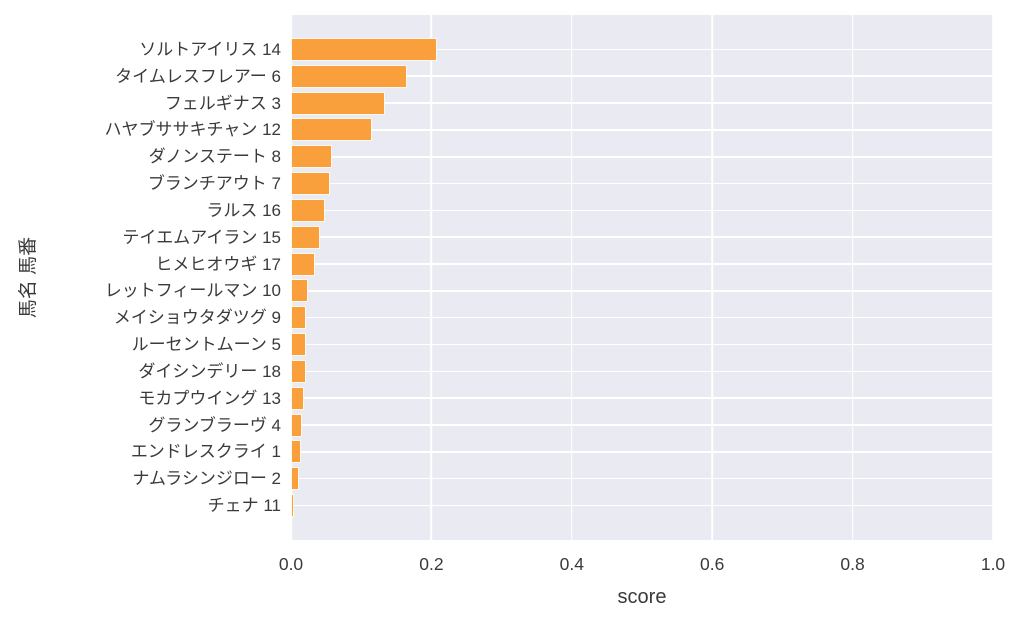 The width and height of the screenshot is (1024, 627). I want to click on chart-row: ダイシンデリー 18, so click(496, 371).